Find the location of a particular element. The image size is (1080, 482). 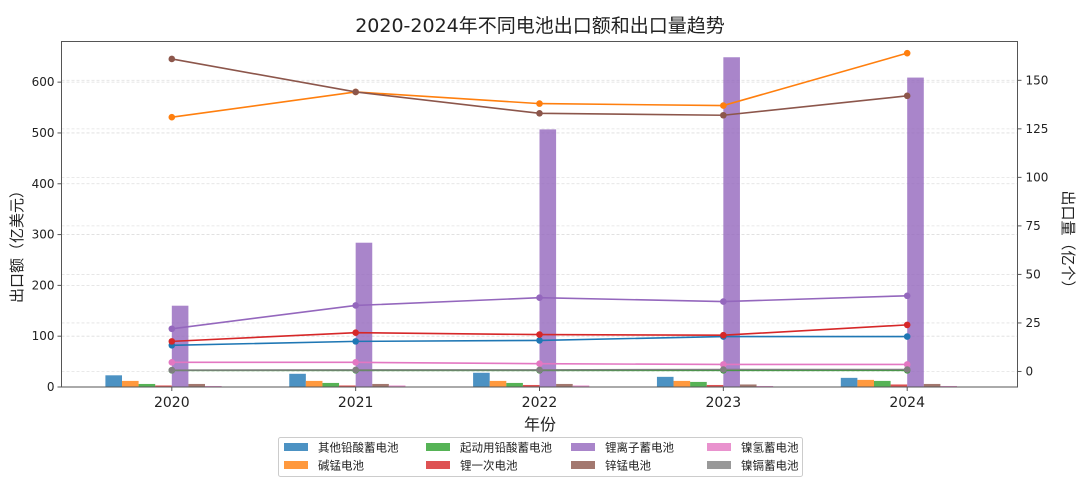

y-axis-label-right: 出口量（亿个） is located at coordinates (1068, 242).